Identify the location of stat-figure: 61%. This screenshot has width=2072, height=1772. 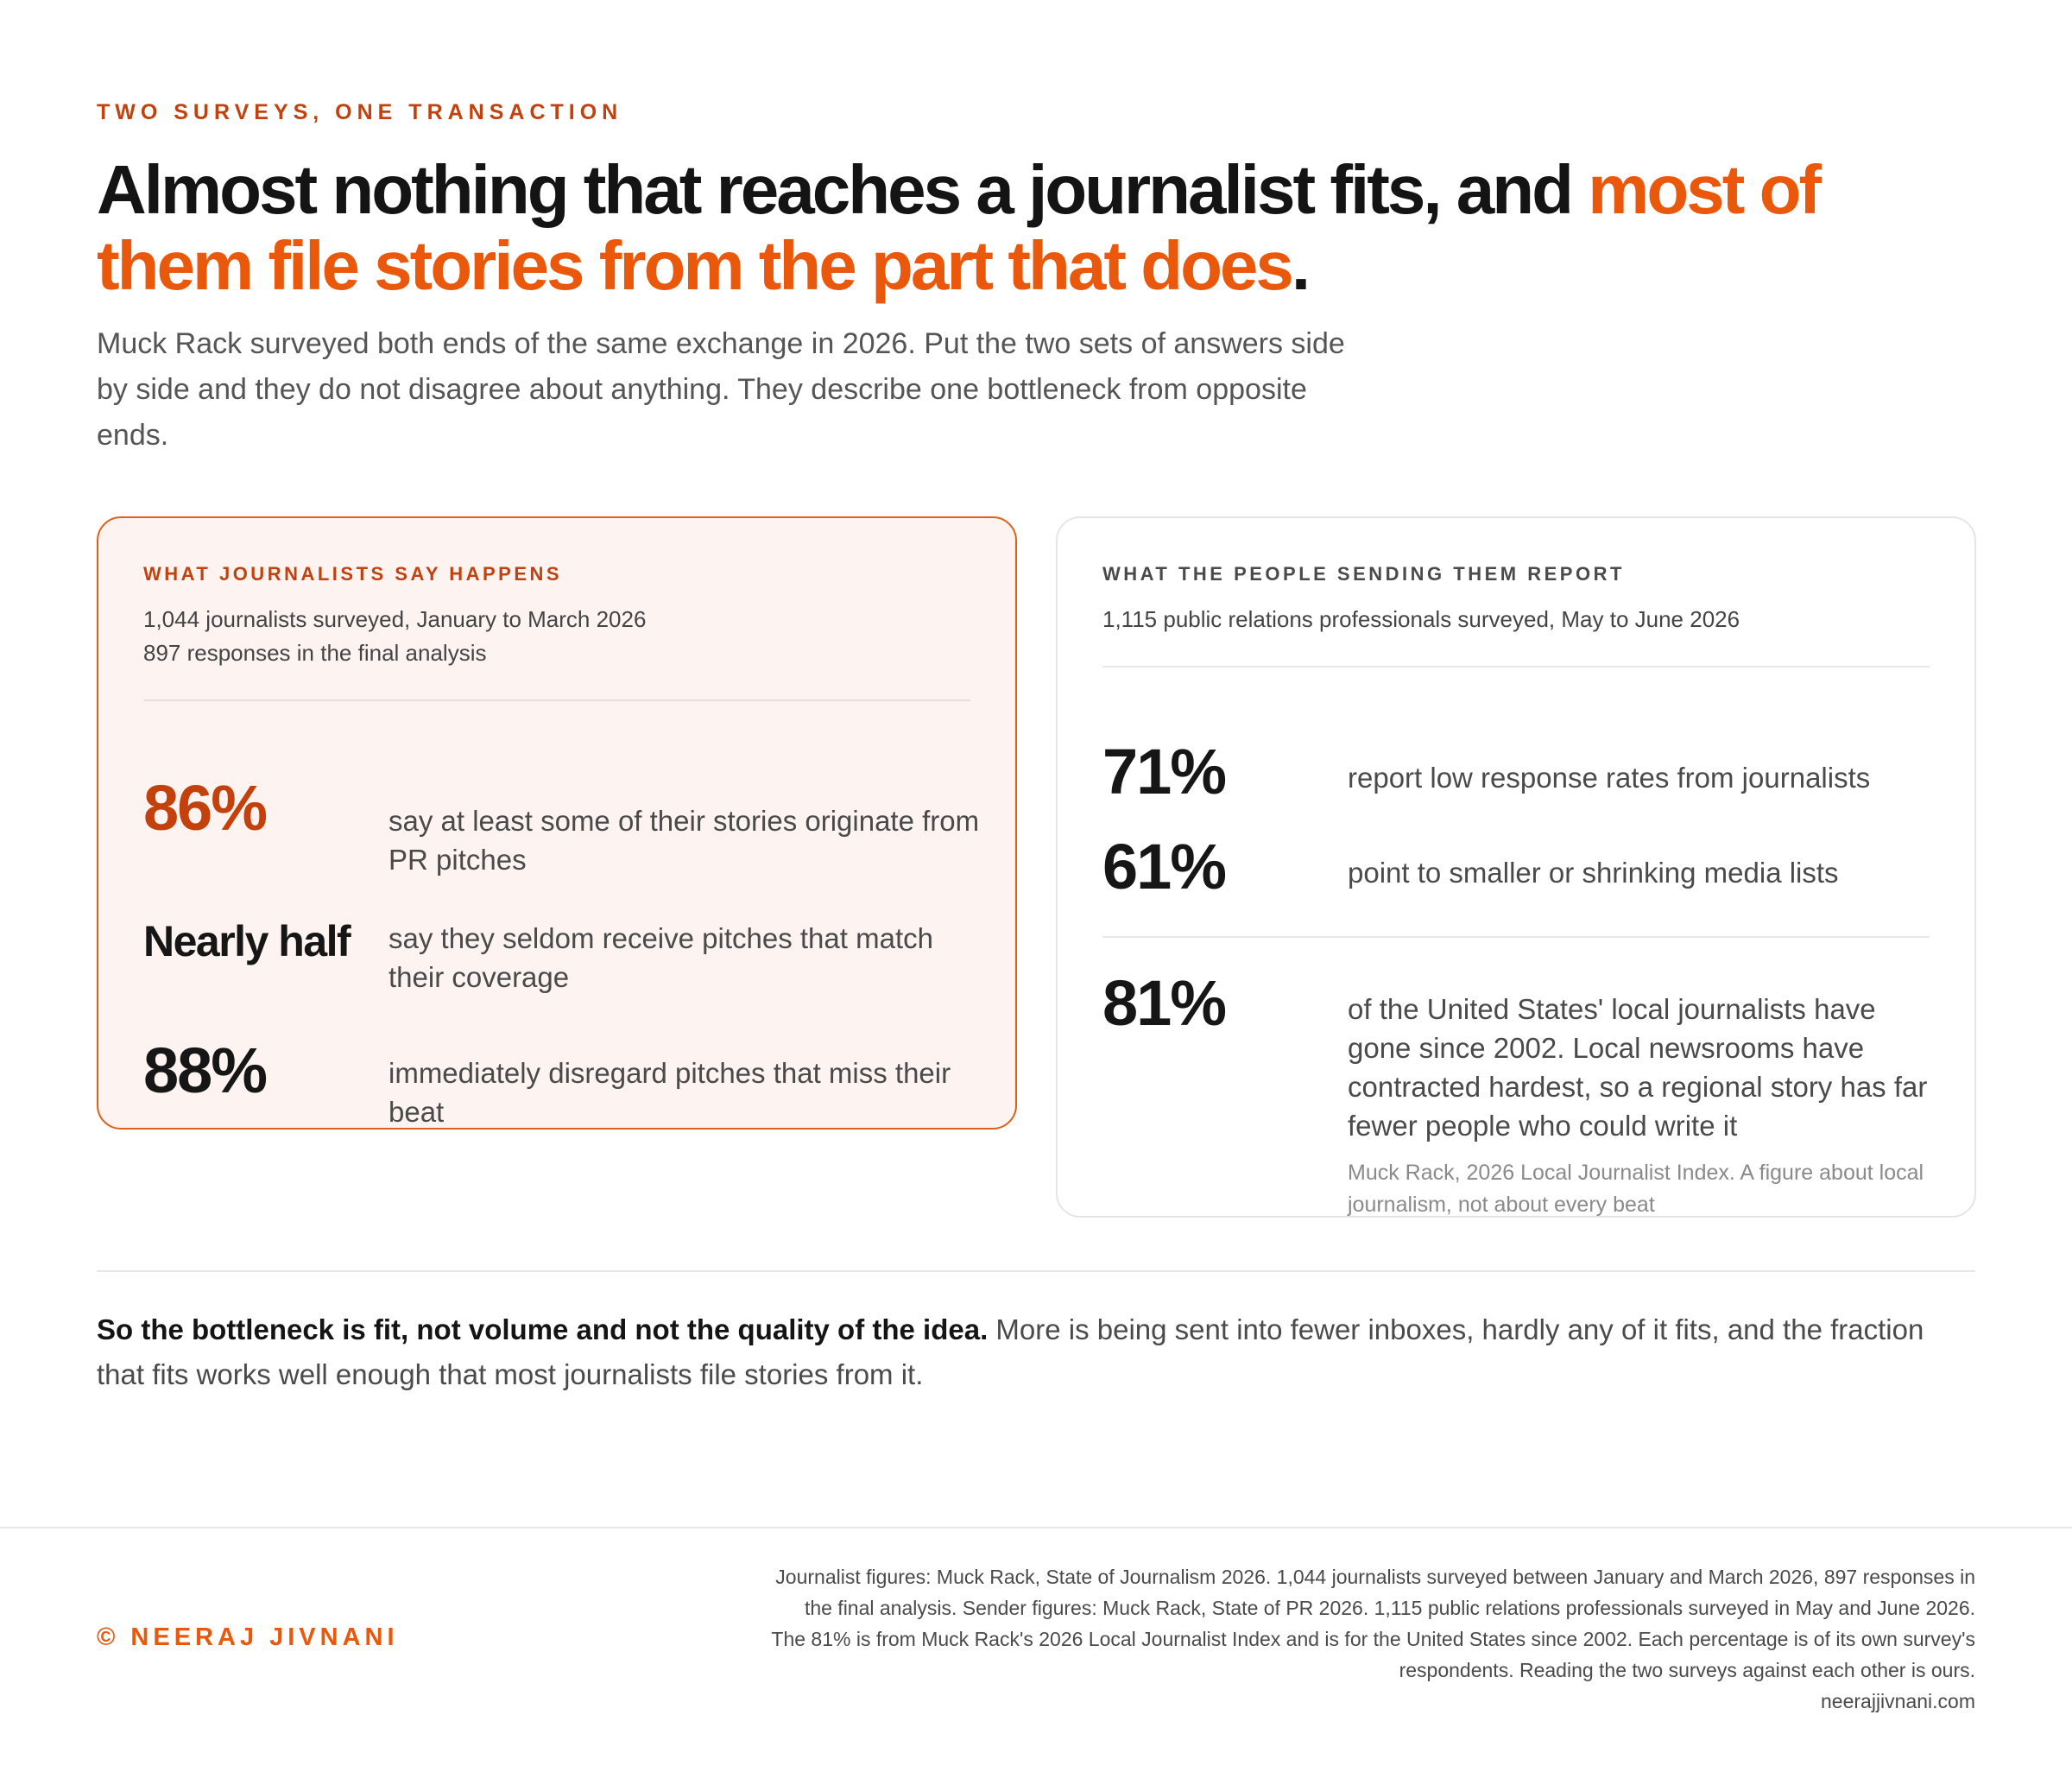
(1164, 866).